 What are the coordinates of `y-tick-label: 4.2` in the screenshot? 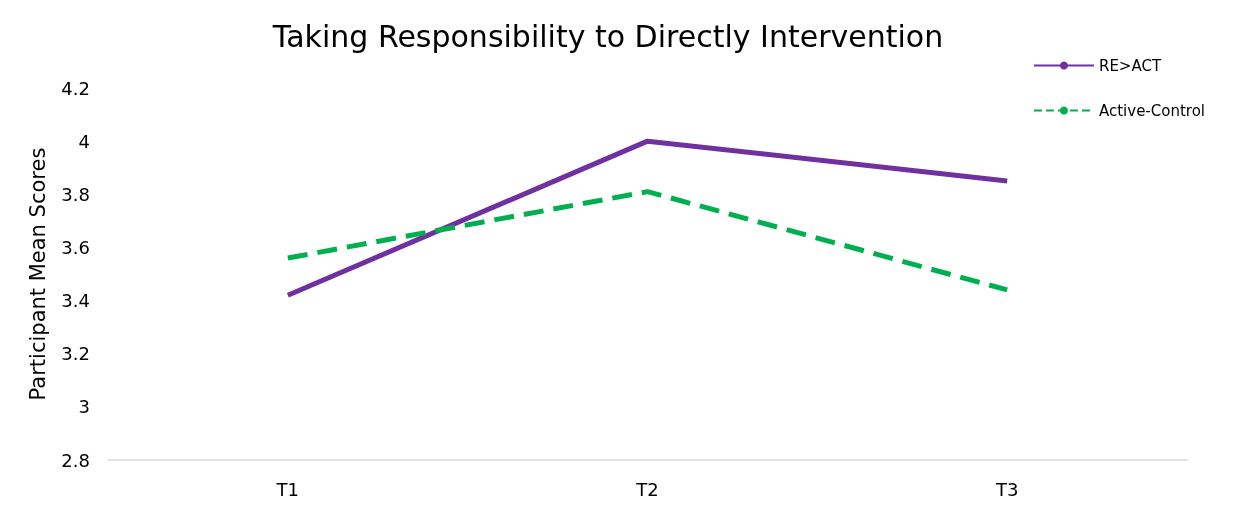 It's located at (75, 88).